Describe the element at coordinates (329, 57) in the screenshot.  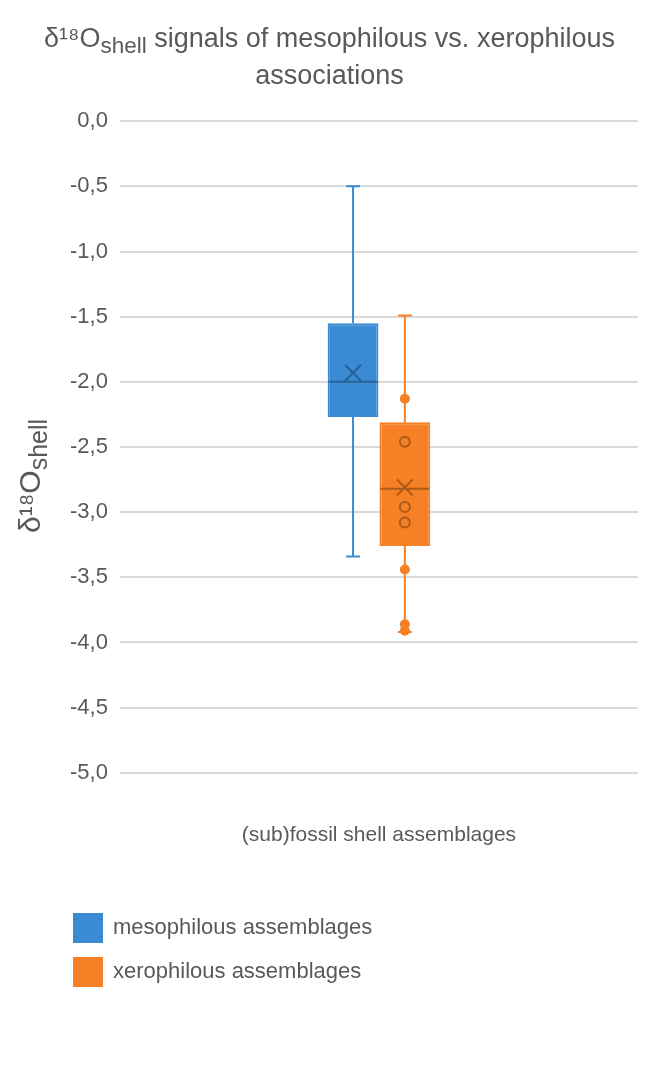
I see `chart-title: δ¹⁸O$_{shell}$ signals of mesophilous vs. xerophilous associations` at that location.